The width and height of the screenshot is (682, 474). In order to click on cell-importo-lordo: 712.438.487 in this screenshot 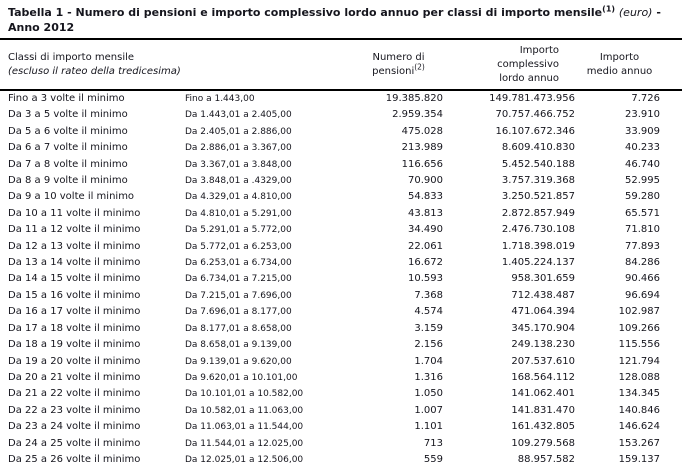, I will do `click(543, 295)`.